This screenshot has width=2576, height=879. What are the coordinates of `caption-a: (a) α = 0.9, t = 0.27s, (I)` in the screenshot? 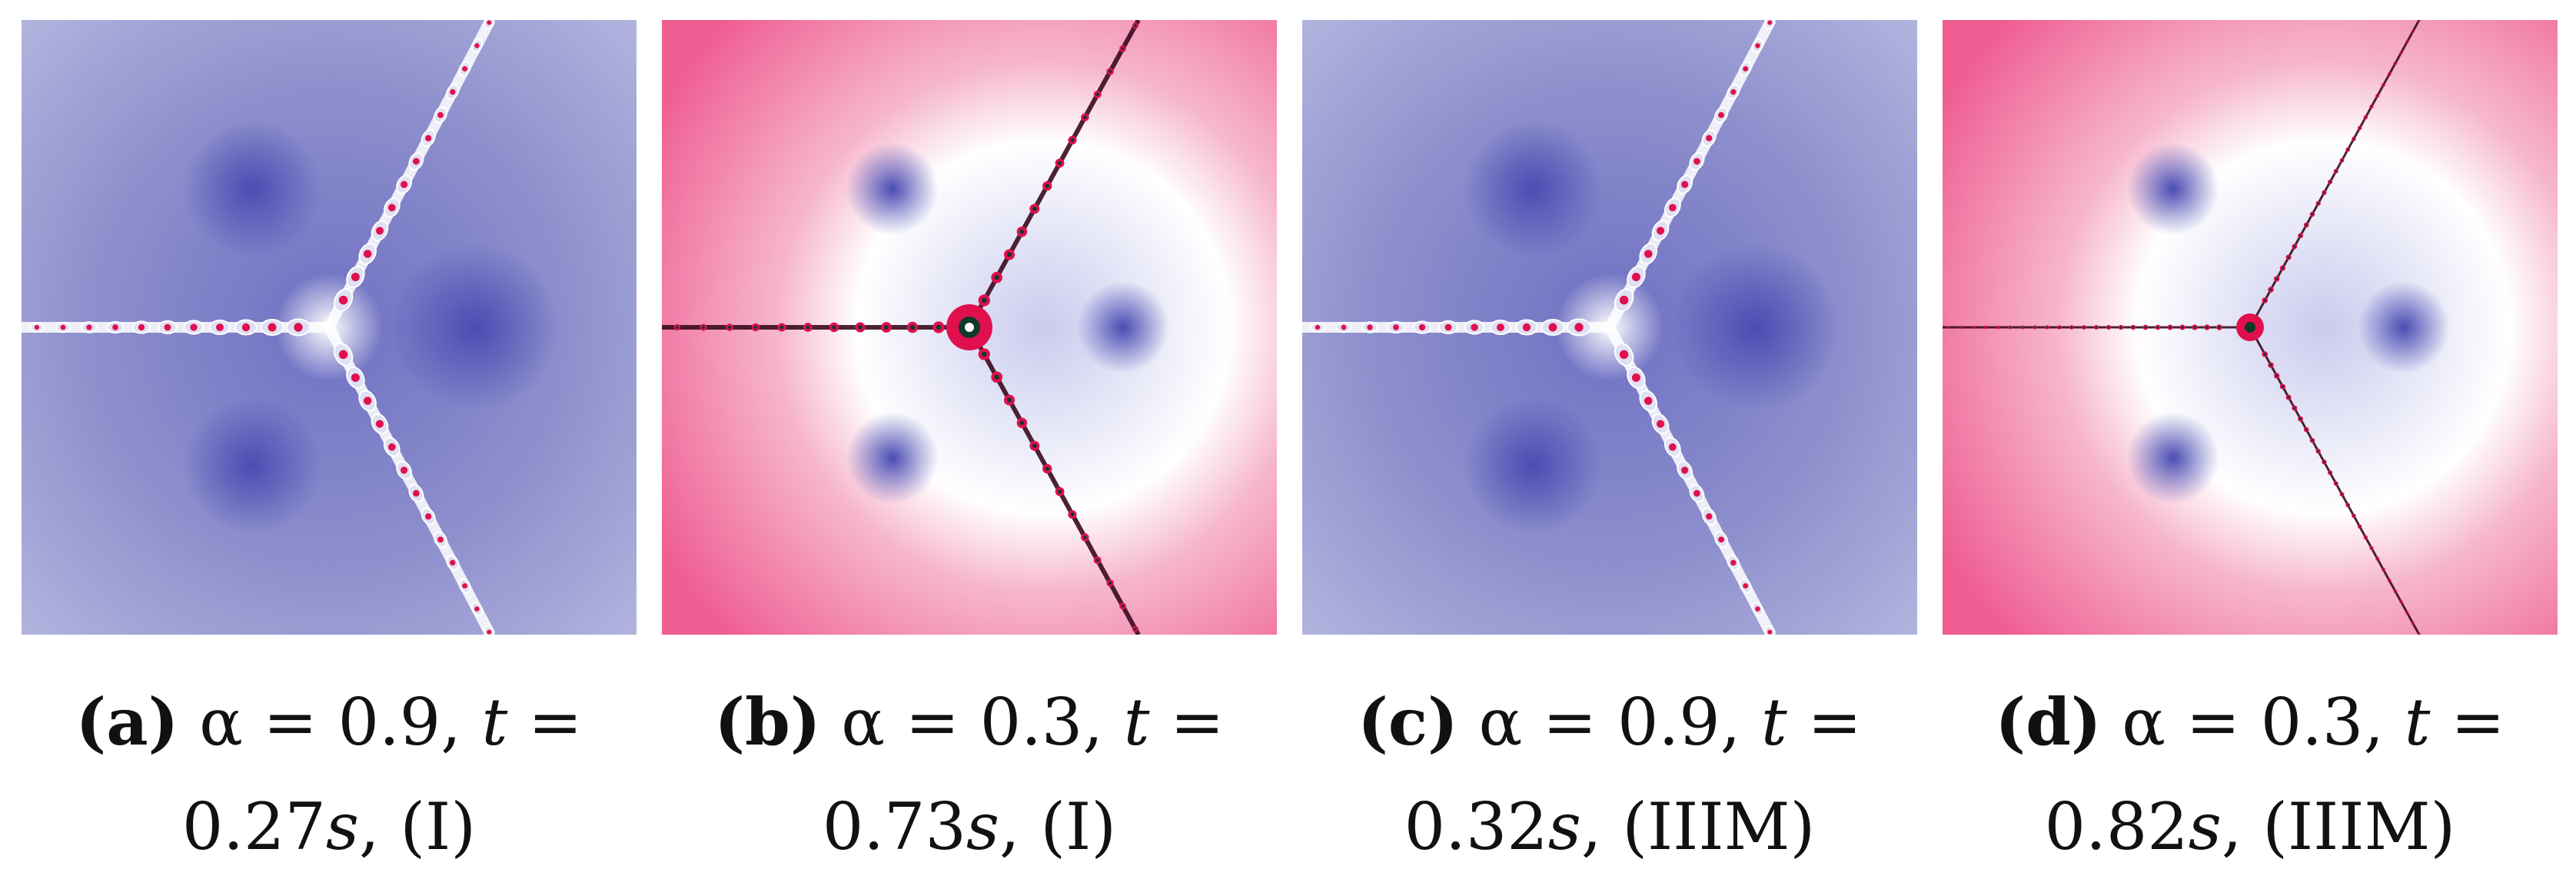 It's located at (329, 774).